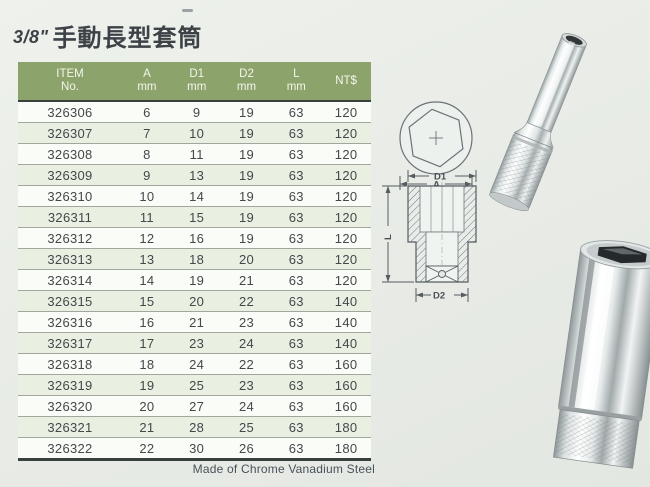 The image size is (650, 487). What do you see at coordinates (194, 343) in the screenshot?
I see `table-row: 326317 17 23 24 63 140` at bounding box center [194, 343].